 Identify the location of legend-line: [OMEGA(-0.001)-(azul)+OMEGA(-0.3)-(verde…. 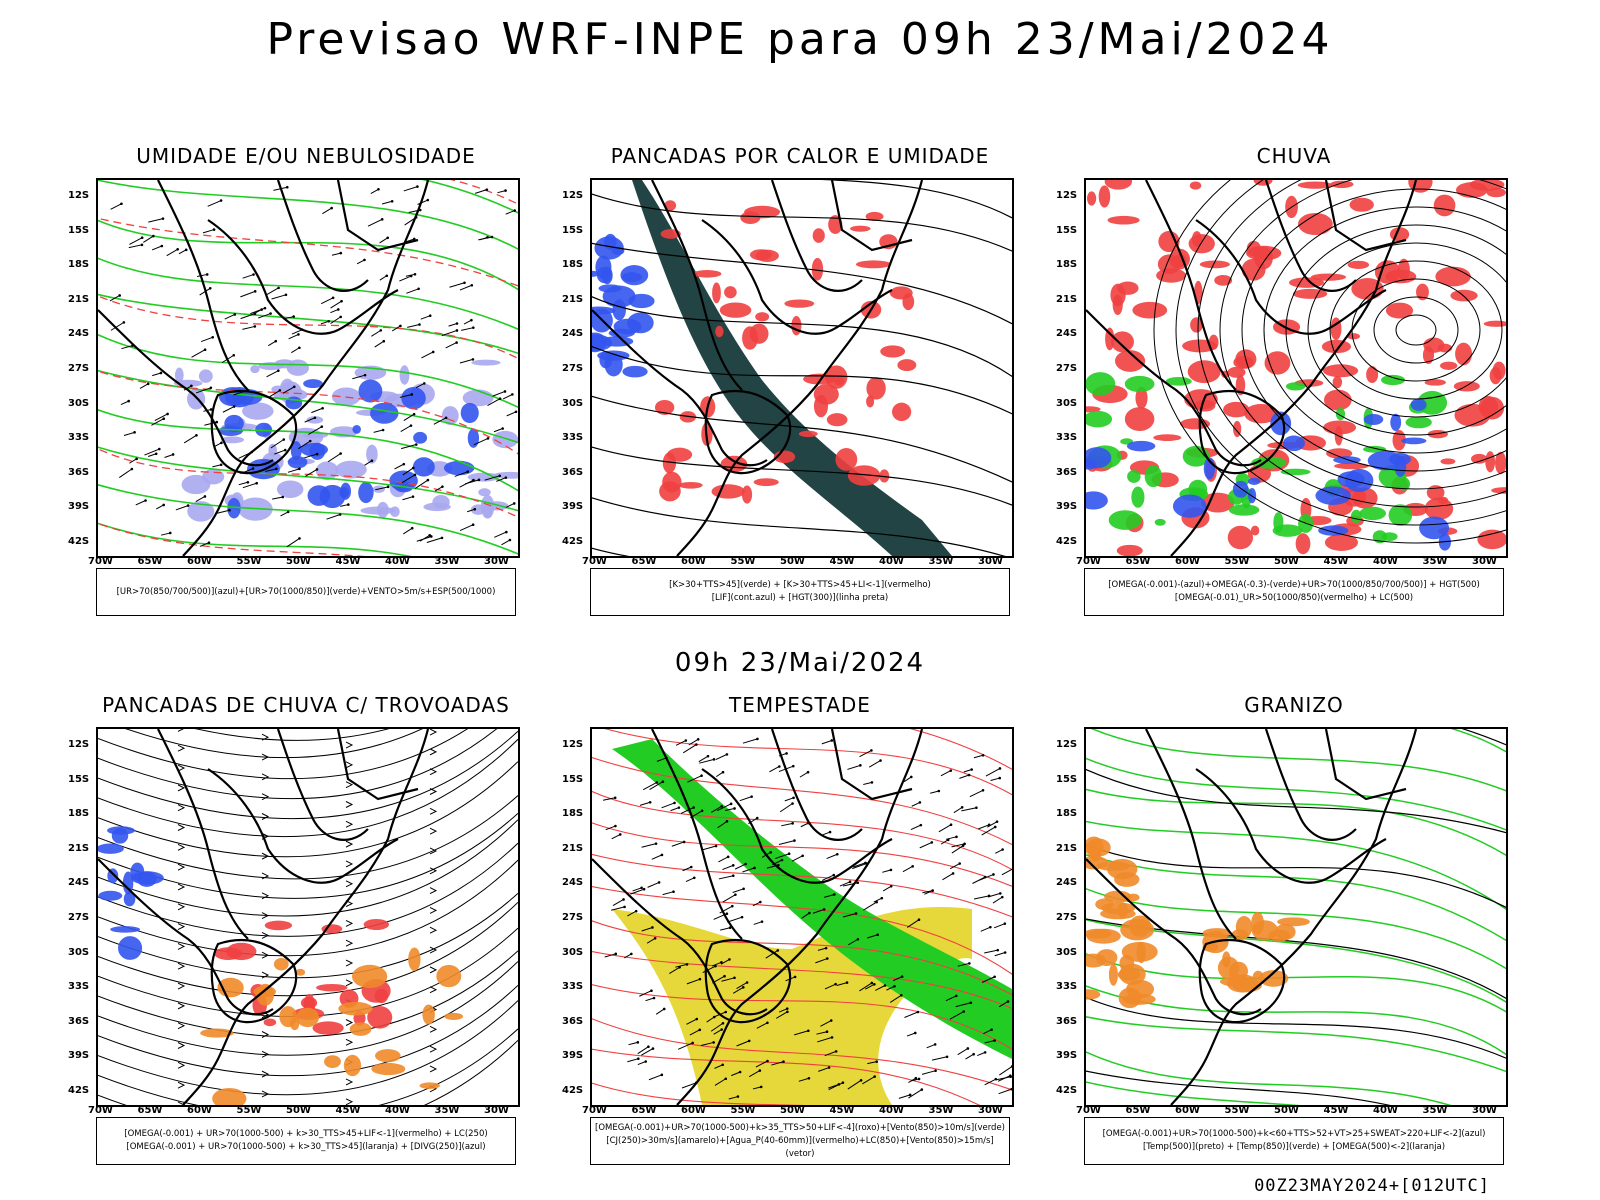
(1294, 585).